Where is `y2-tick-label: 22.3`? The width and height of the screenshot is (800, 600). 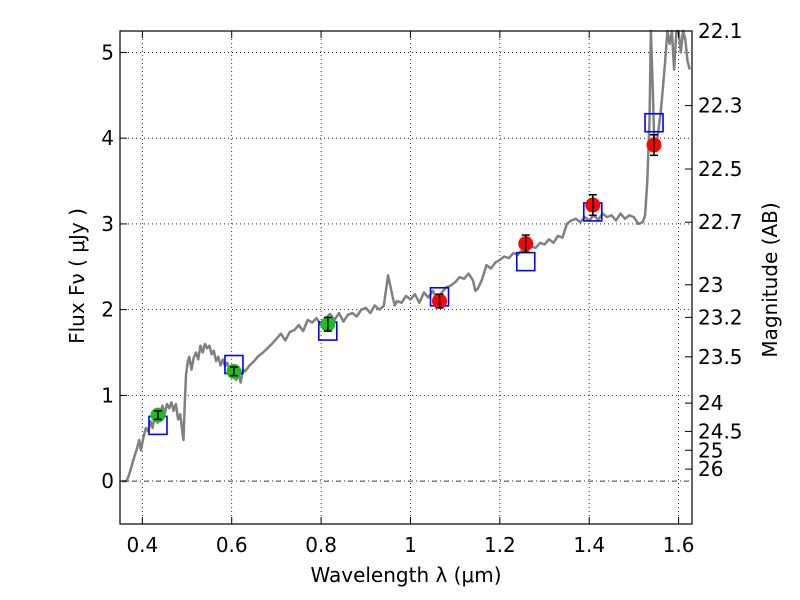 y2-tick-label: 22.3 is located at coordinates (720, 106).